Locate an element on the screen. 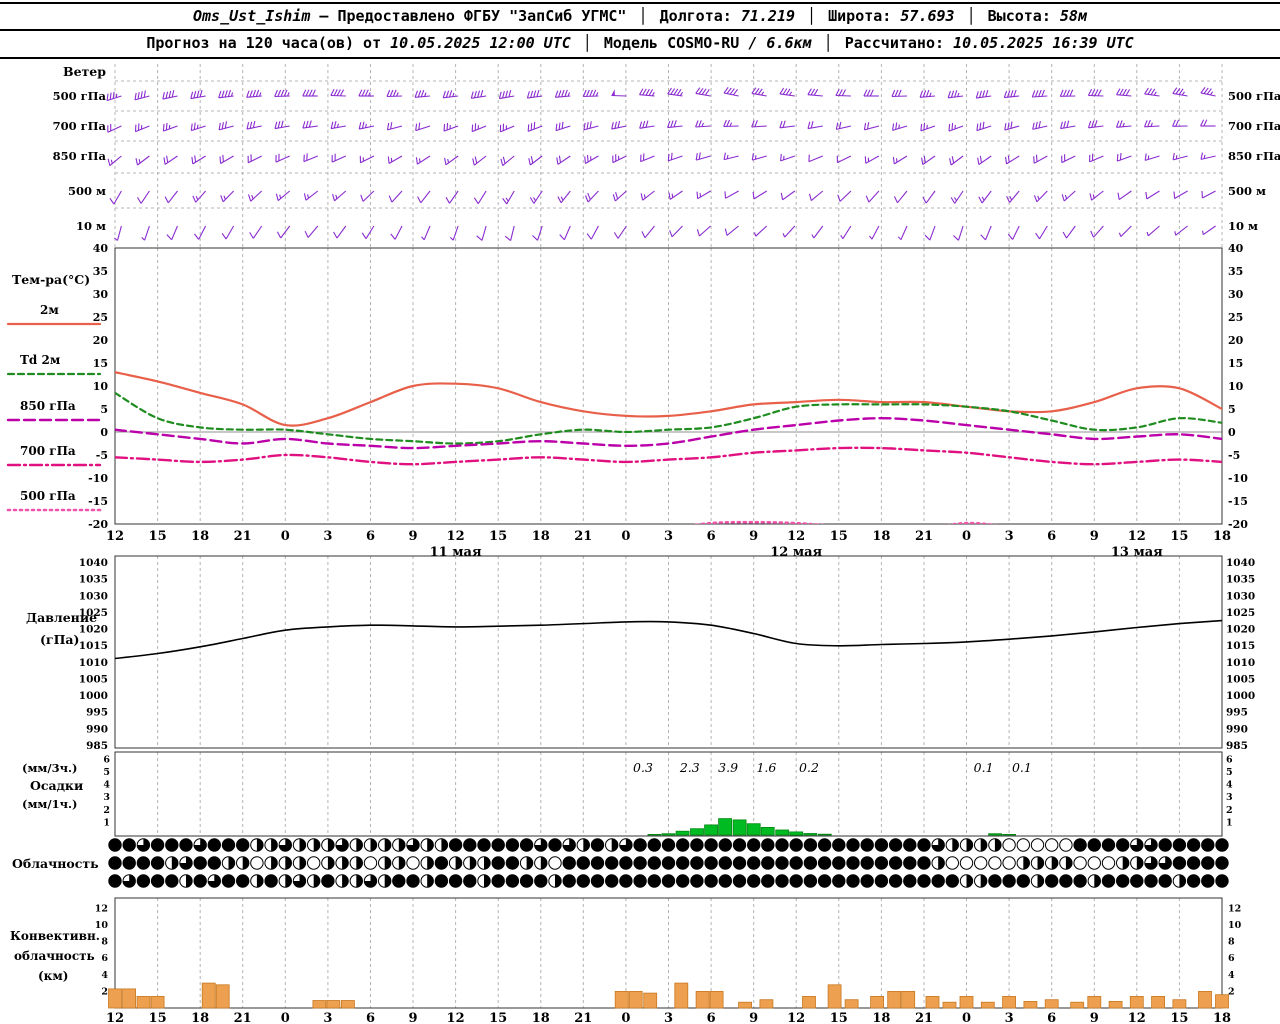 The height and width of the screenshot is (1024, 1280). temp-ytick-right: 5 is located at coordinates (1232, 409).